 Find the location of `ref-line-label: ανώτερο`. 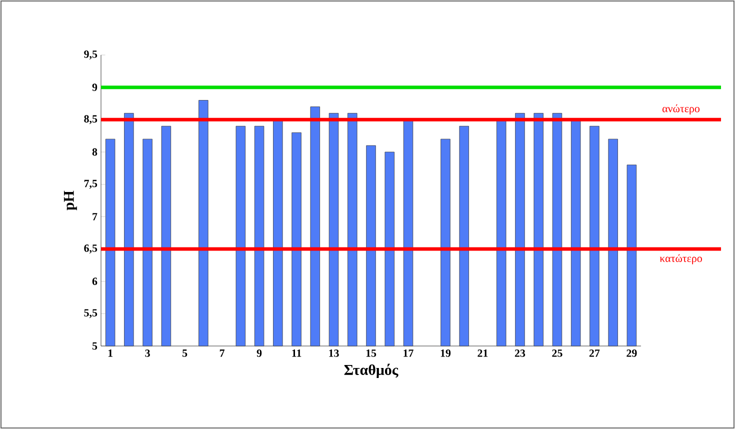

ref-line-label: ανώτερο is located at coordinates (681, 109).